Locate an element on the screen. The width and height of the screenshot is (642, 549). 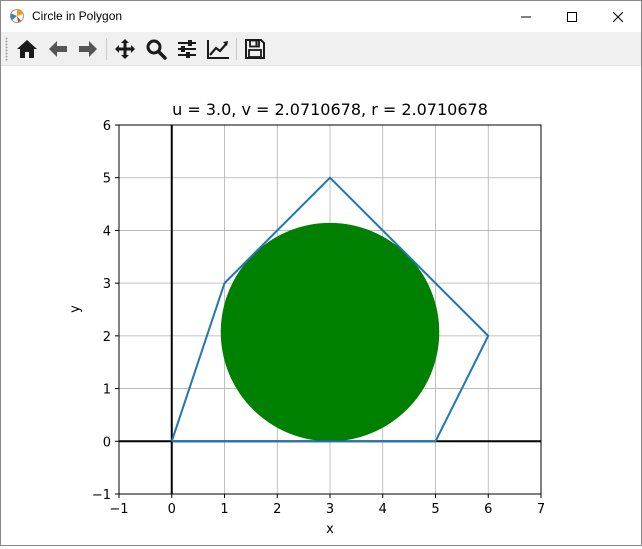
minimize-button is located at coordinates (526, 16).